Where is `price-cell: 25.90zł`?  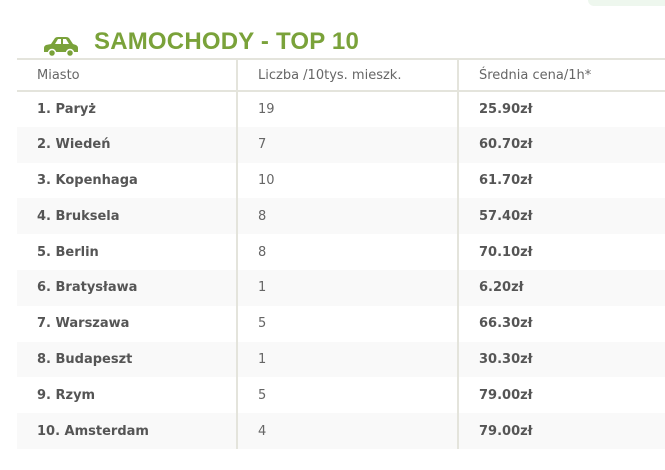 price-cell: 25.90zł is located at coordinates (561, 109).